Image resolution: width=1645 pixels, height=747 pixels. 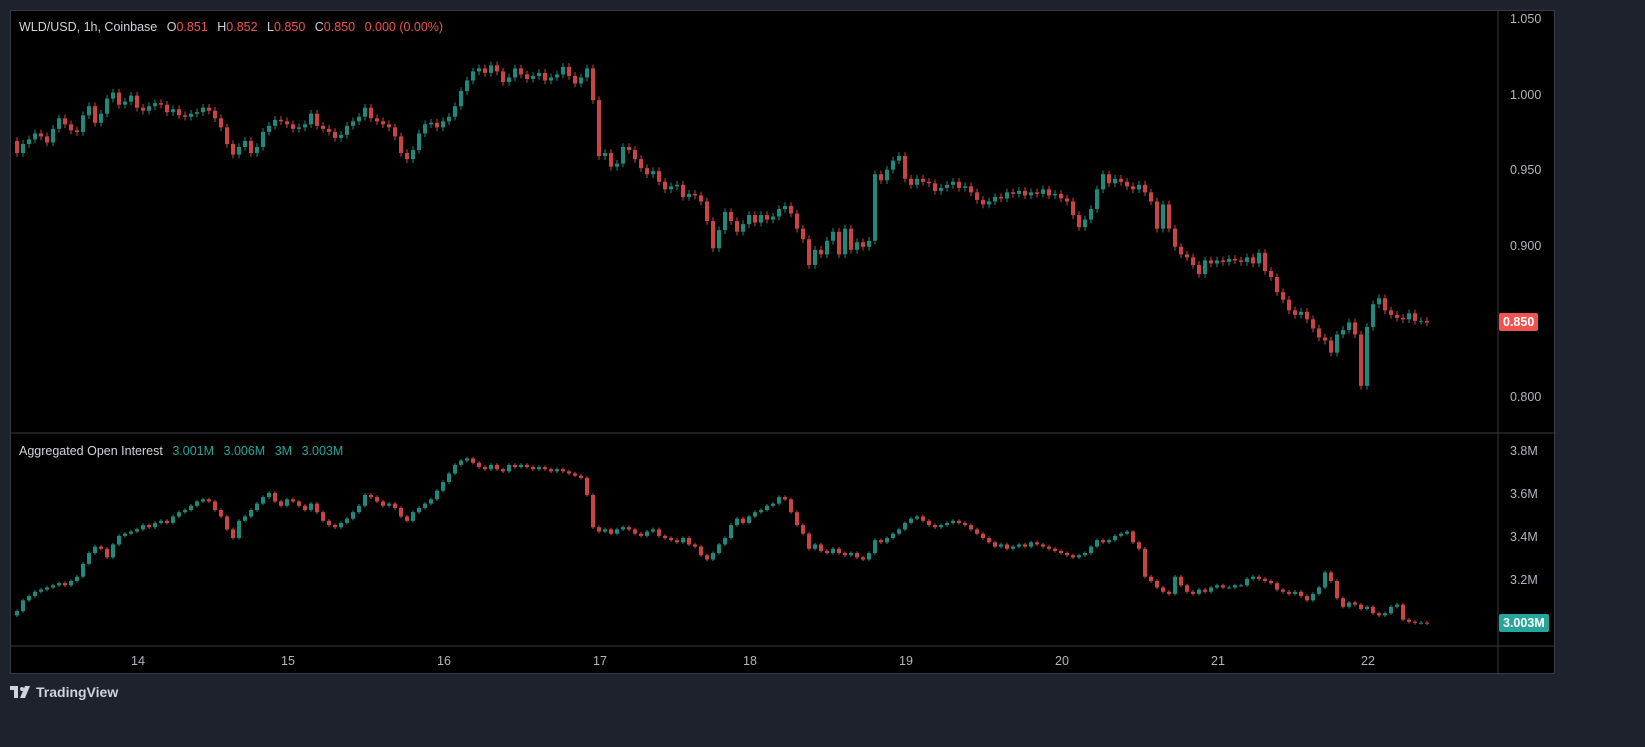 I want to click on price-axis-tick: 0.950, so click(x=1526, y=170).